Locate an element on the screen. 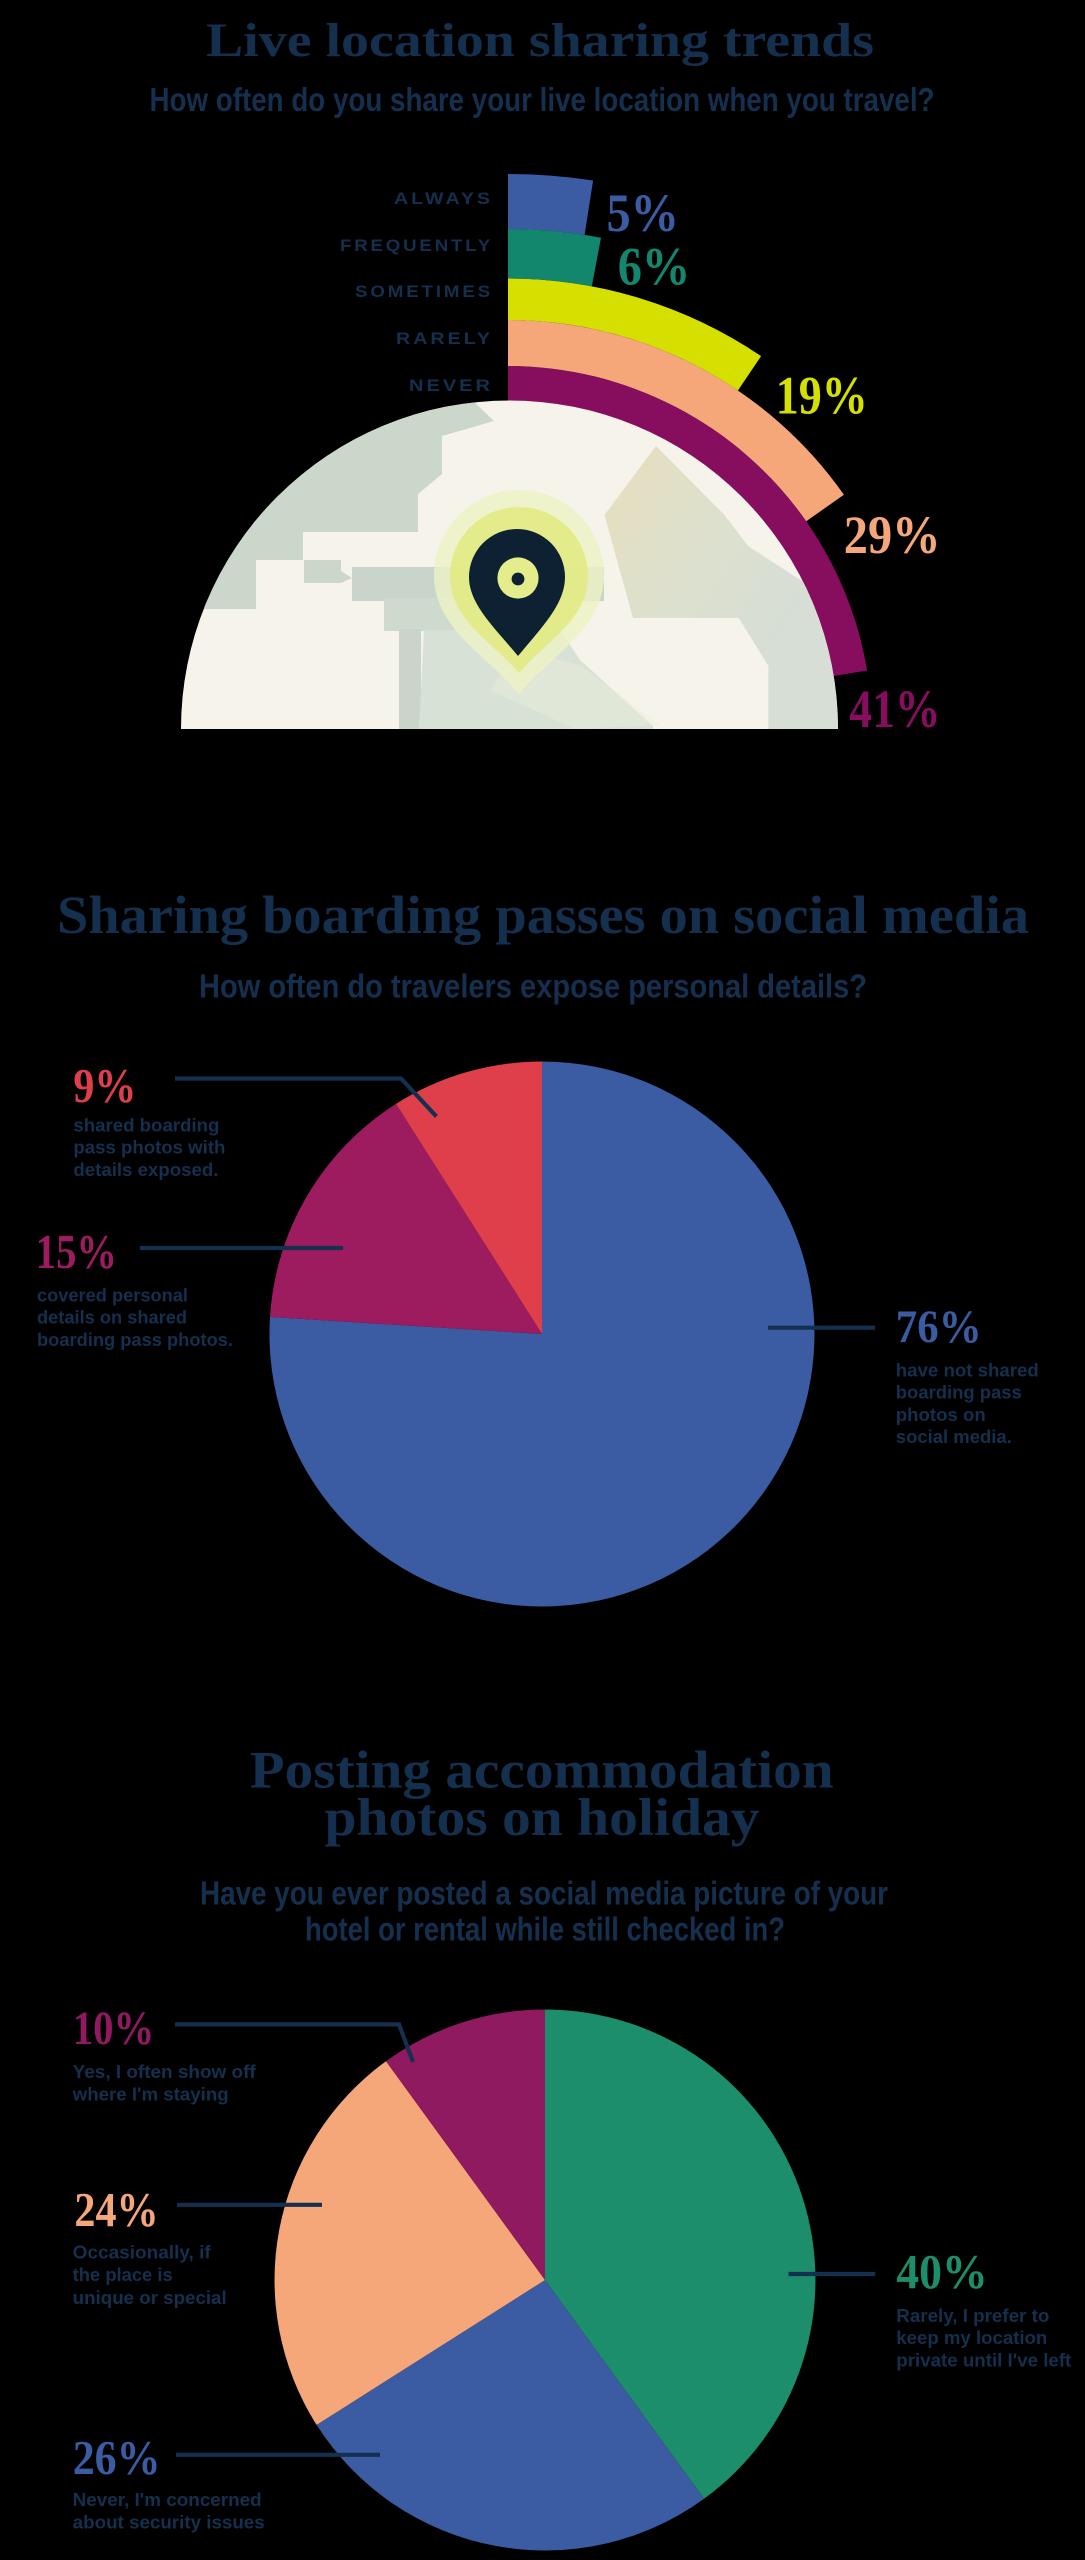 The image size is (1085, 2560). svg-text:Sharing boarding passes on soc: Sharing boarding passes on social media is located at coordinates (543, 915).